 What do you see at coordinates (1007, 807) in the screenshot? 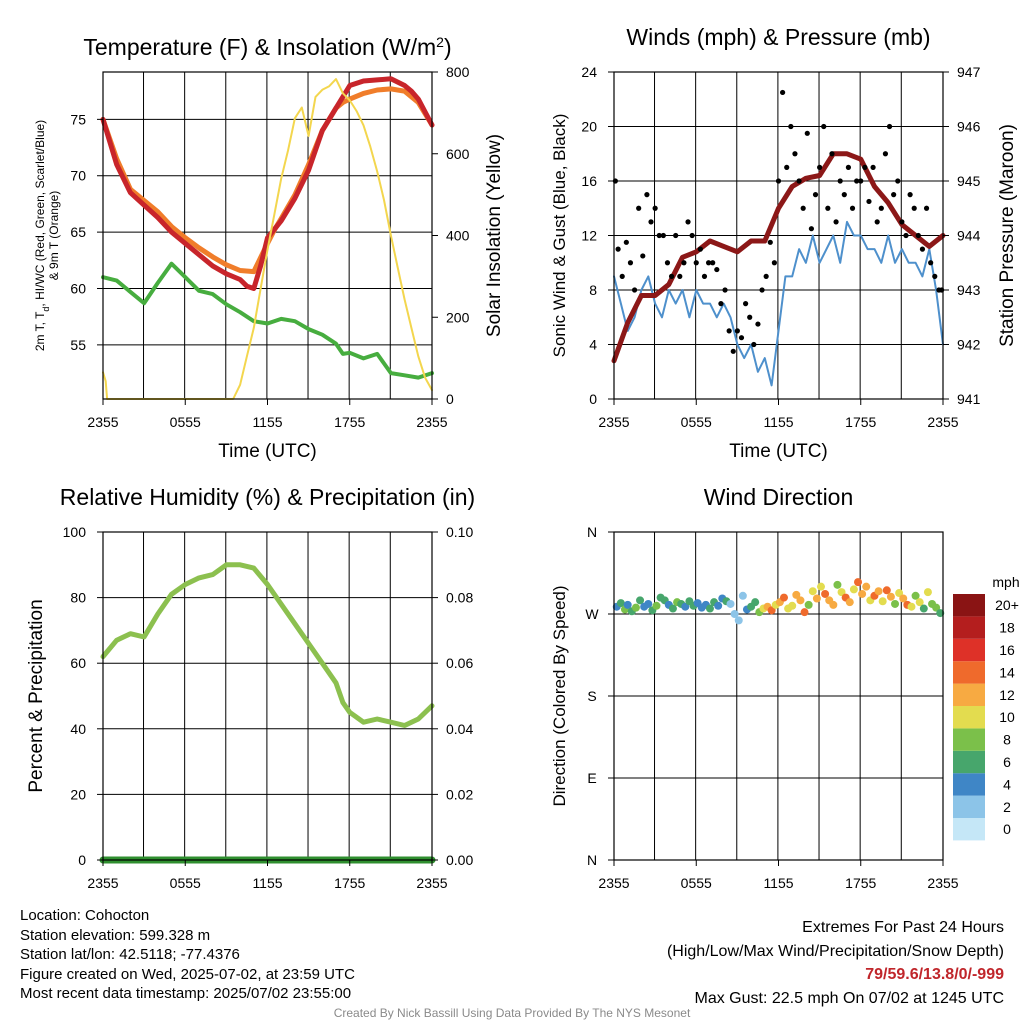
I see `legend-label: 2` at bounding box center [1007, 807].